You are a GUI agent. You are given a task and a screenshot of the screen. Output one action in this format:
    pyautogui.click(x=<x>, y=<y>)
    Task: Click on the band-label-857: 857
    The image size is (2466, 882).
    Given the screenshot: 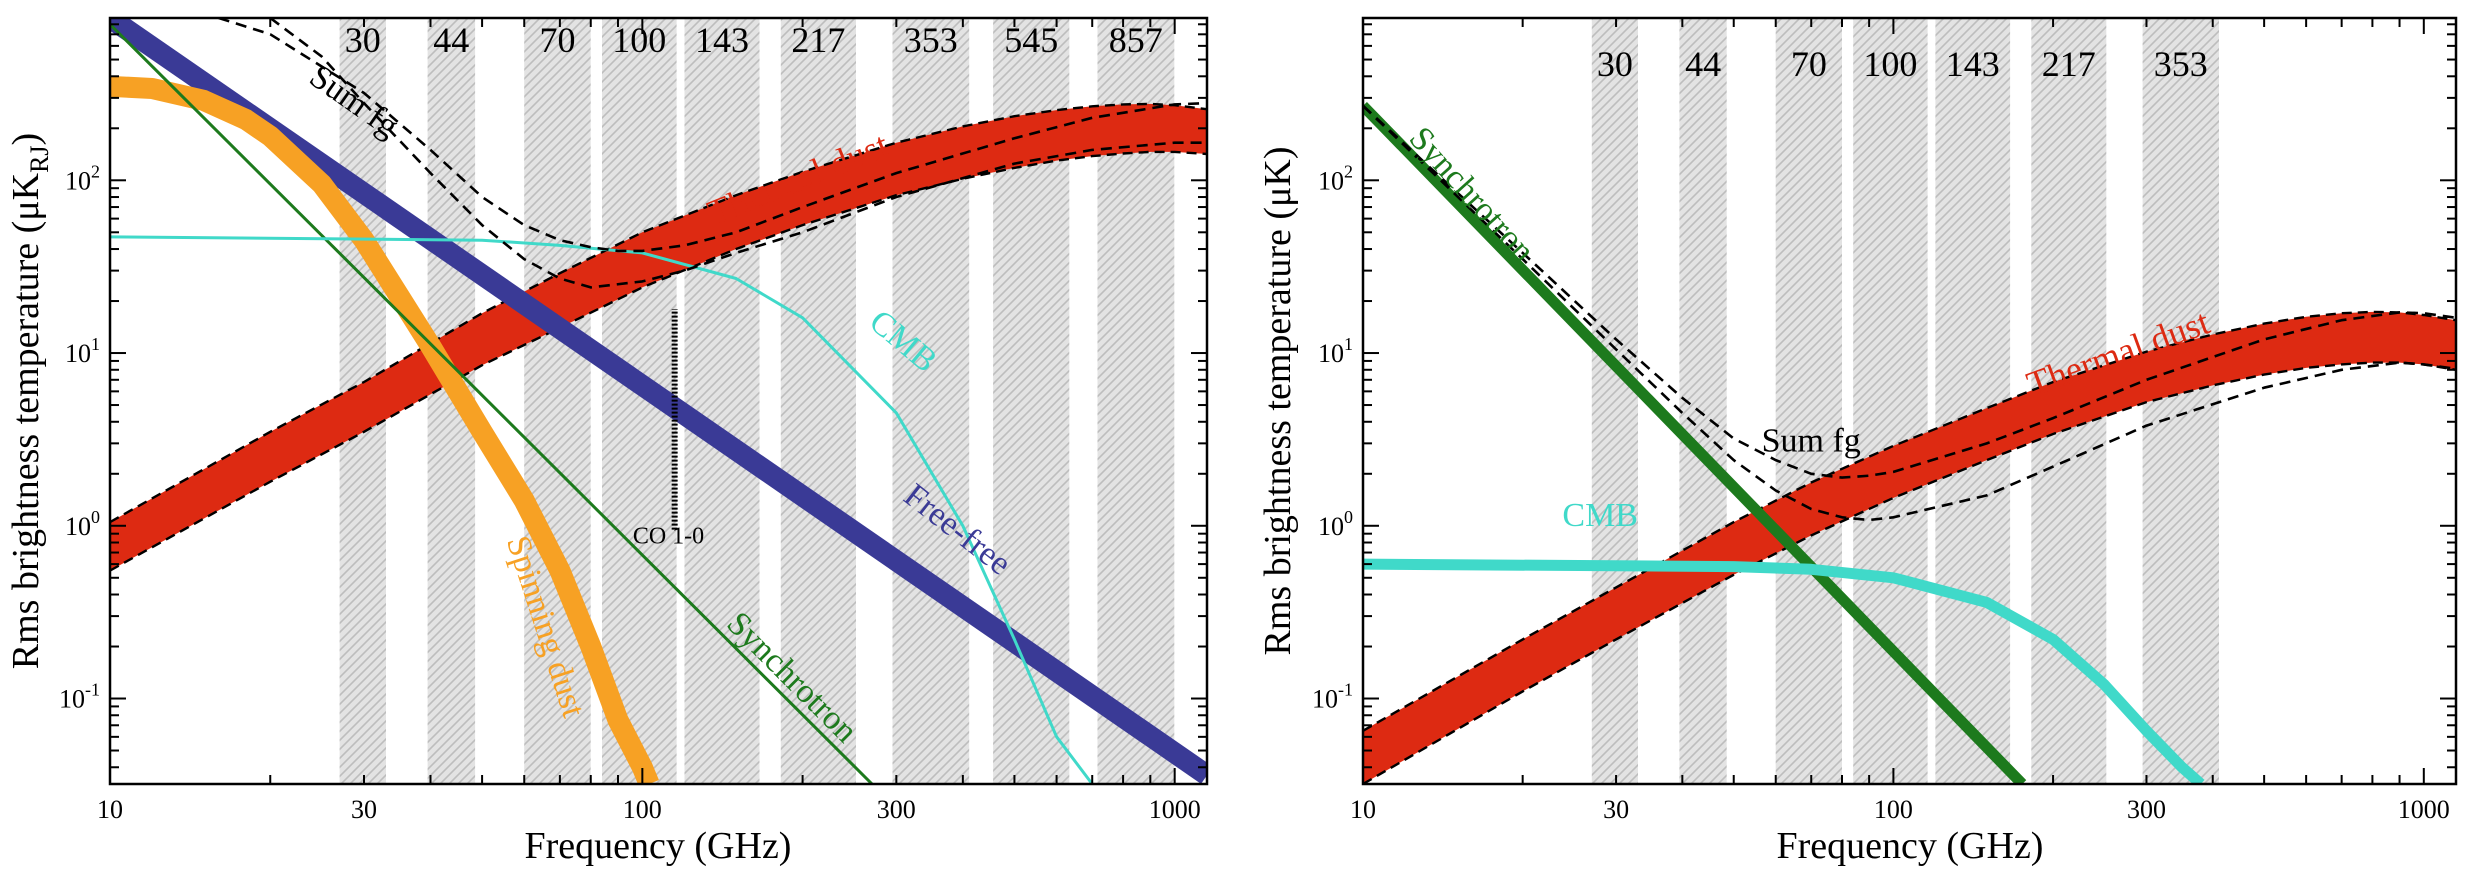 What is the action you would take?
    pyautogui.click(x=1136, y=40)
    